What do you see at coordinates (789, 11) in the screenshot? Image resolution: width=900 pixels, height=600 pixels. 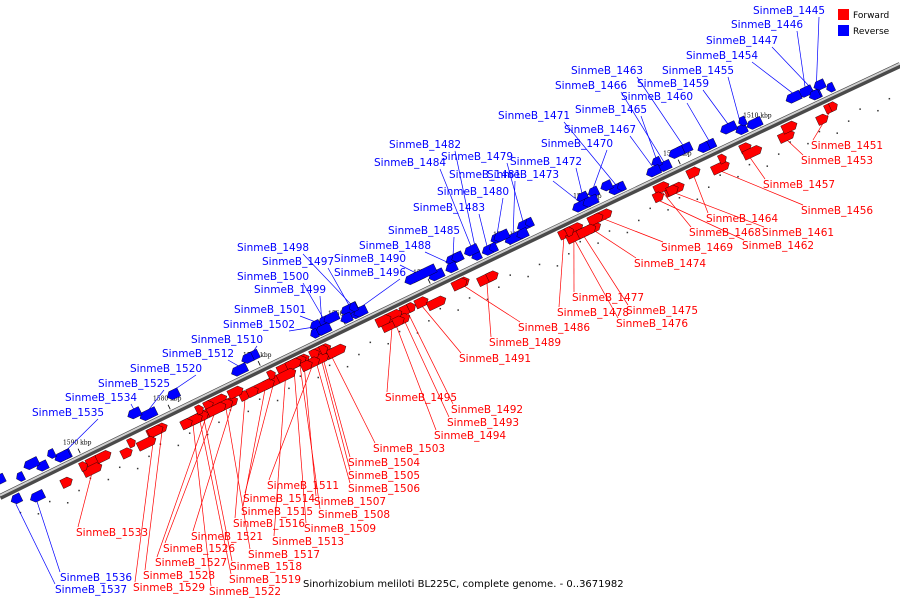 I see `gene-label: SinmeB_1445` at bounding box center [789, 11].